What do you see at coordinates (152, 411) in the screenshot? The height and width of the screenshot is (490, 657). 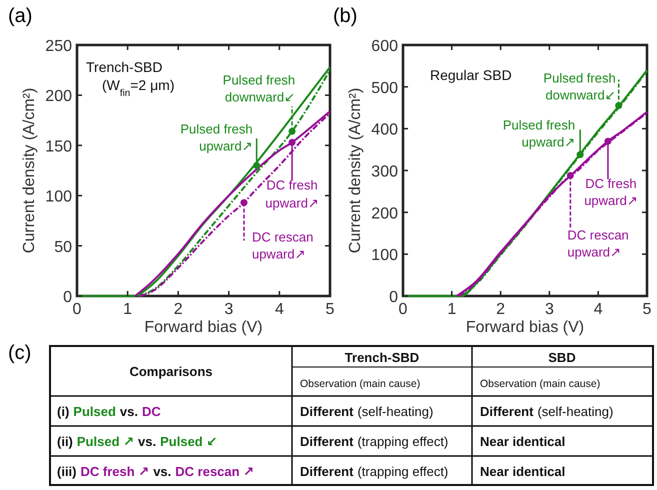 I see `text: DC` at bounding box center [152, 411].